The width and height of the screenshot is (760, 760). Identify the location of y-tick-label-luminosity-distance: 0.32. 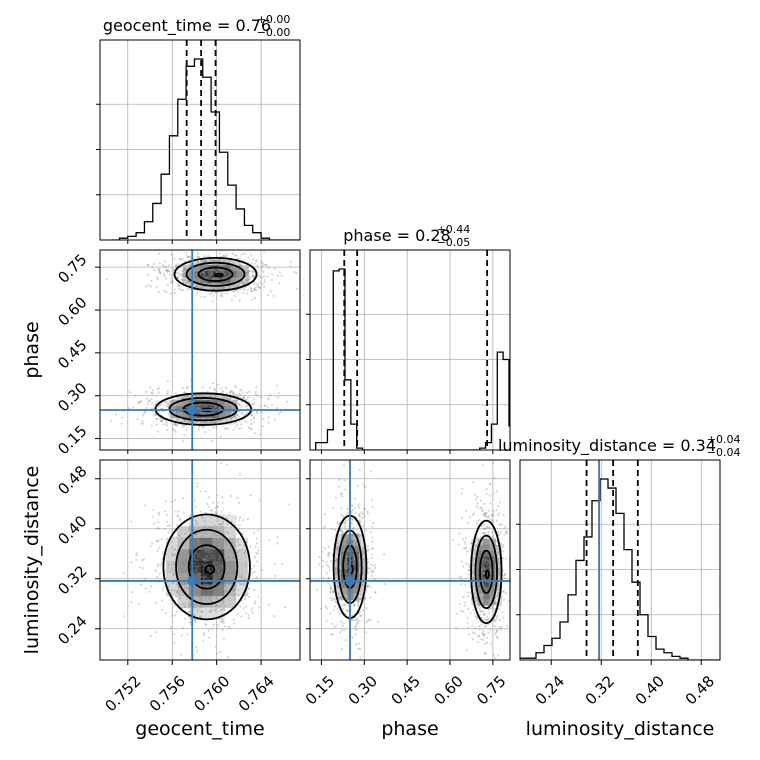
(72, 580).